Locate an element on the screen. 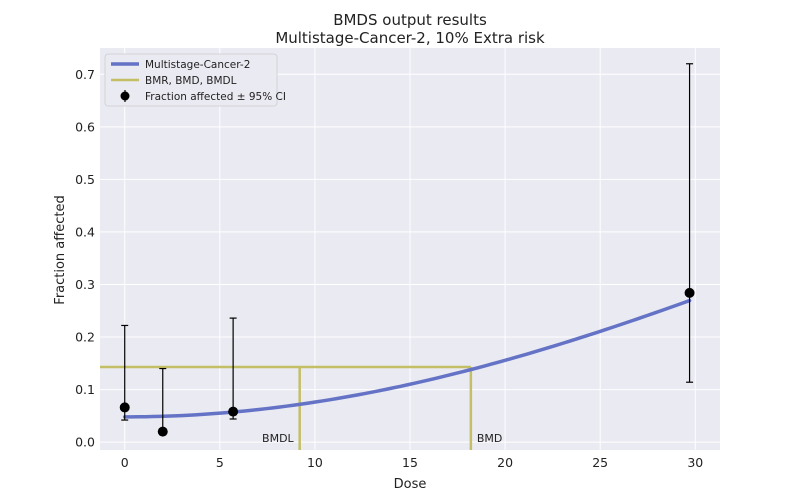 The image size is (800, 500). legend-model-label: Multistage-Cancer-2 is located at coordinates (197, 65).